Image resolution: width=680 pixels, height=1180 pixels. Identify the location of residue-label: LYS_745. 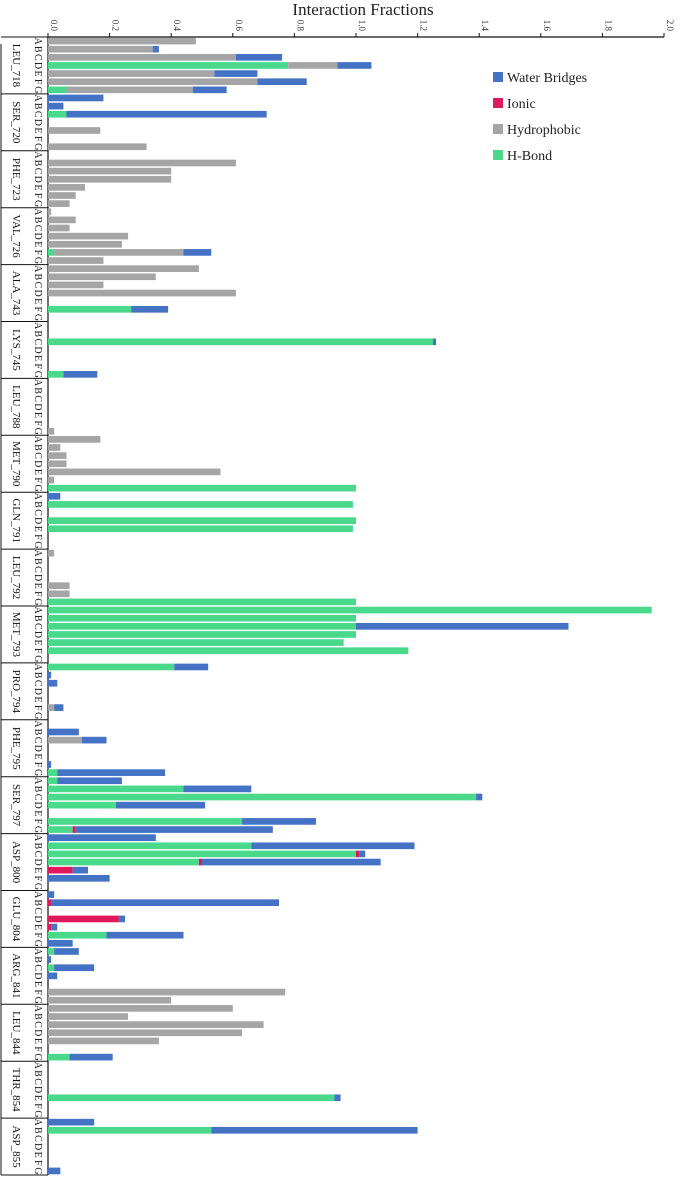
(16, 350).